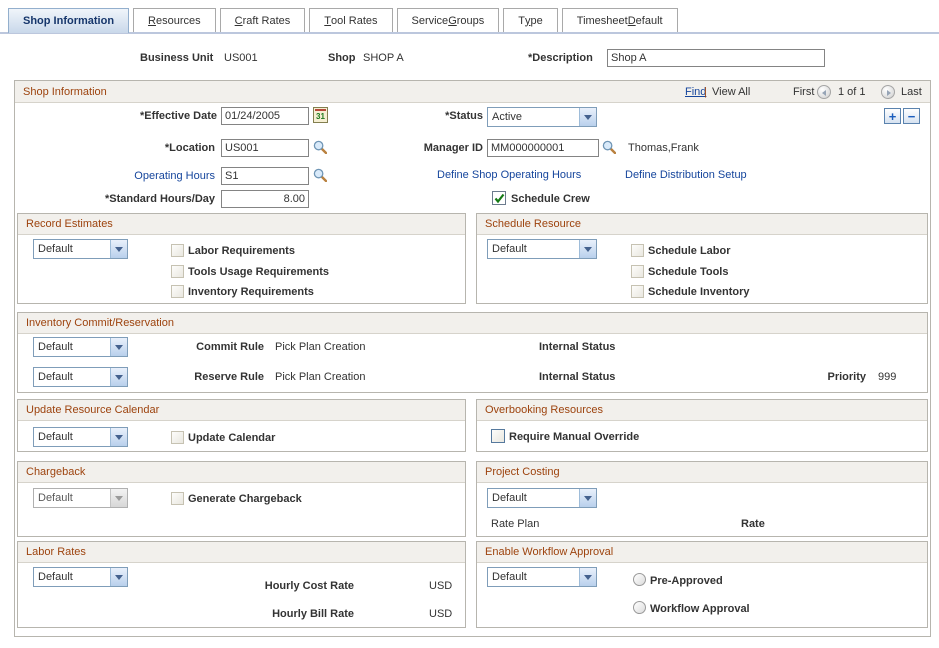 This screenshot has height=648, width=939. I want to click on previous-row-button, so click(824, 92).